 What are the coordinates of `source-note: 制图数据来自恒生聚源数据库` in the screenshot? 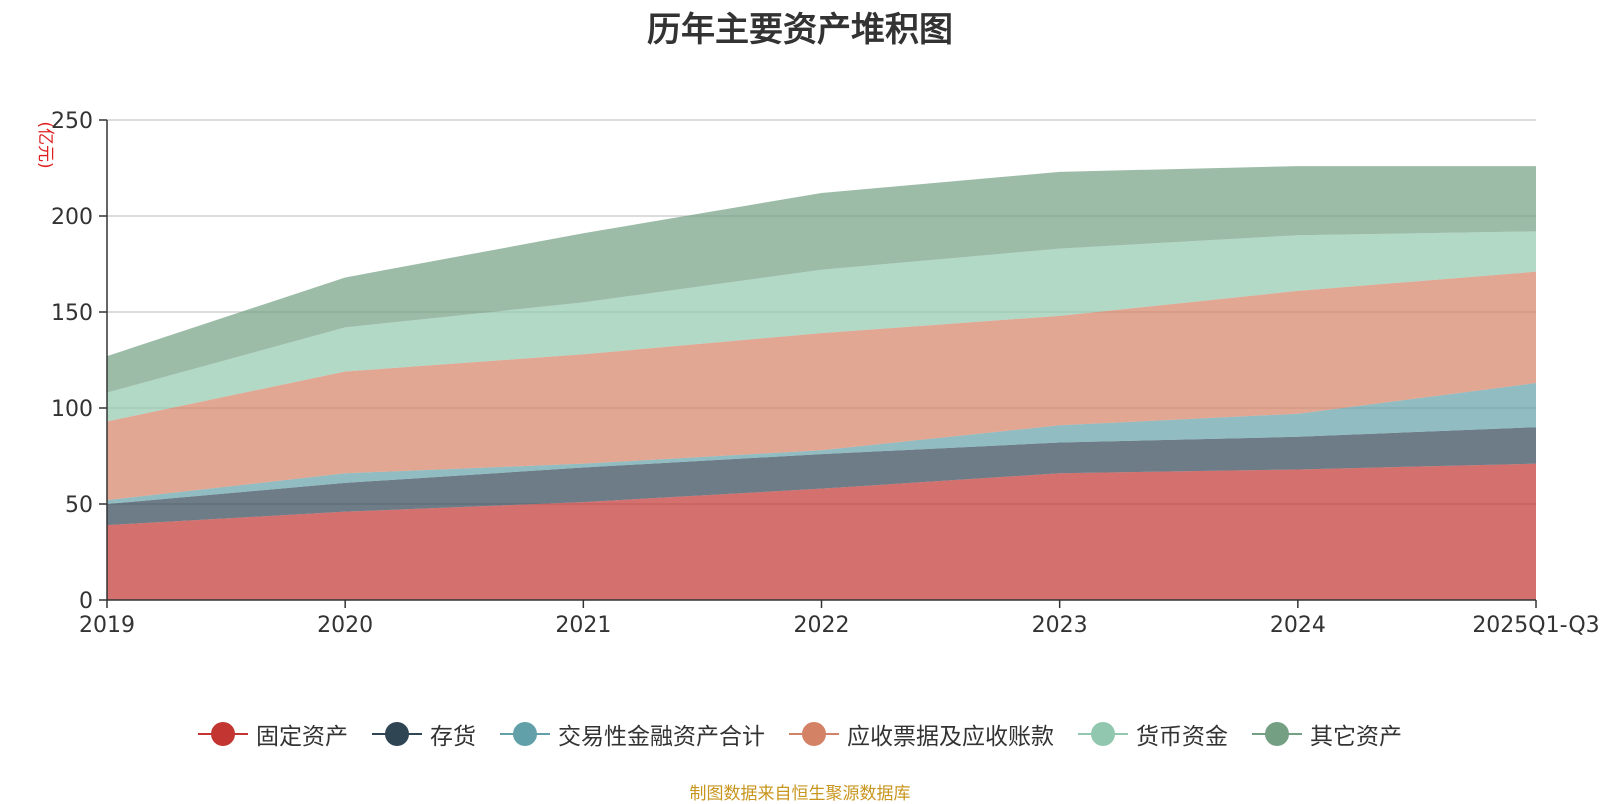 It's located at (800, 794).